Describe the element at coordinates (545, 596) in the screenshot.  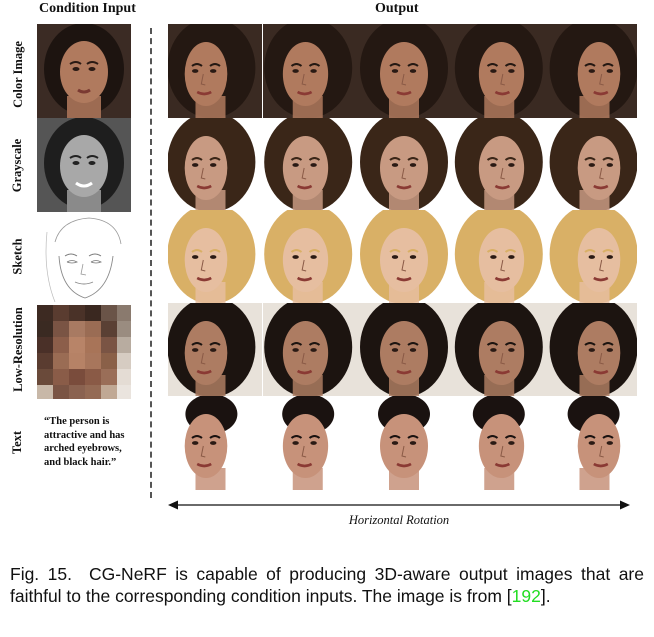
I see `caption-ref-close: ].` at that location.